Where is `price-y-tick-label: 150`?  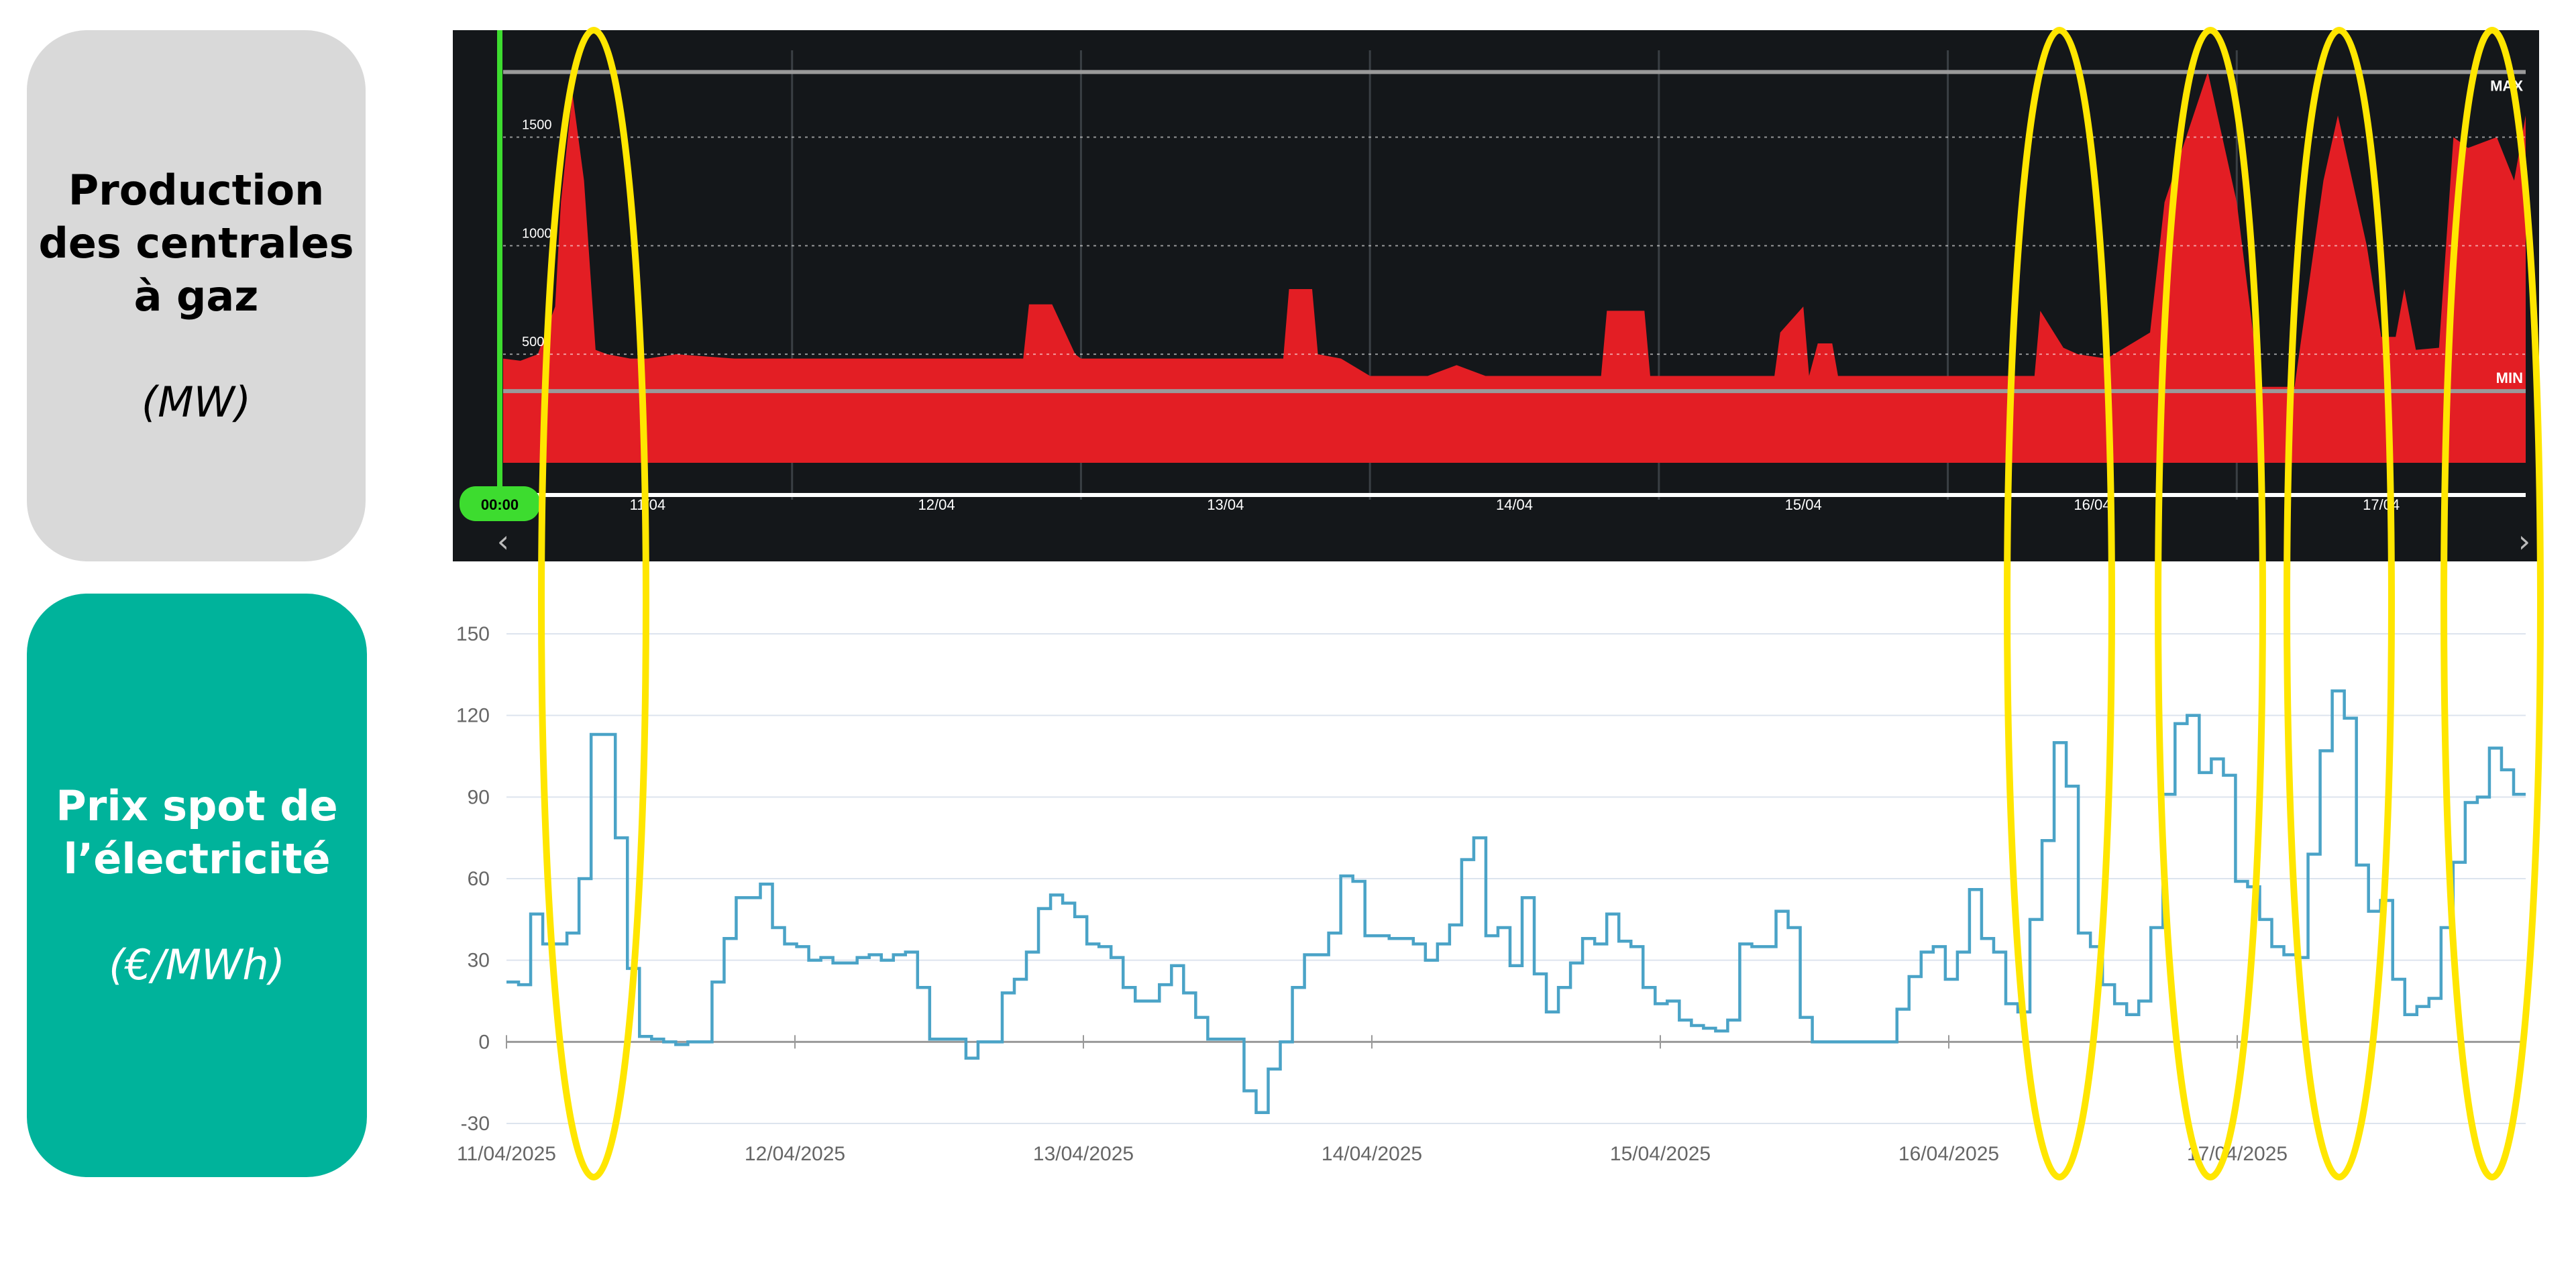 price-y-tick-label: 150 is located at coordinates (473, 634).